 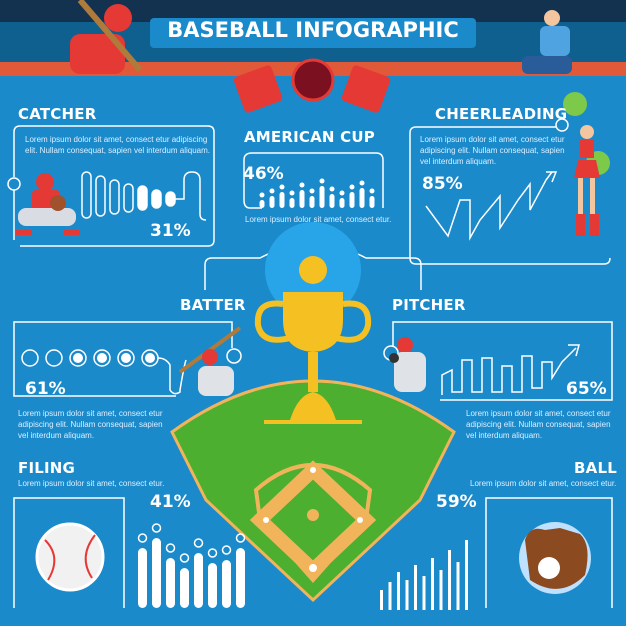 What do you see at coordinates (191, 565) in the screenshot?
I see `filing-bar-chart` at bounding box center [191, 565].